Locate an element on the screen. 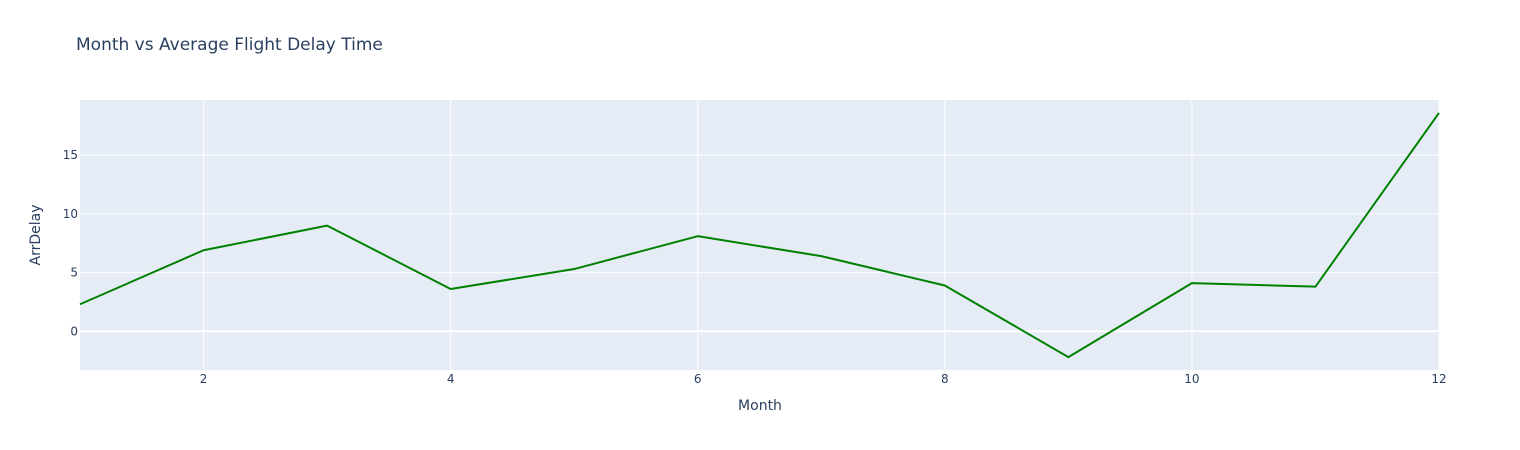 The image size is (1520, 450). x-tick-label: 12 is located at coordinates (1438, 379).